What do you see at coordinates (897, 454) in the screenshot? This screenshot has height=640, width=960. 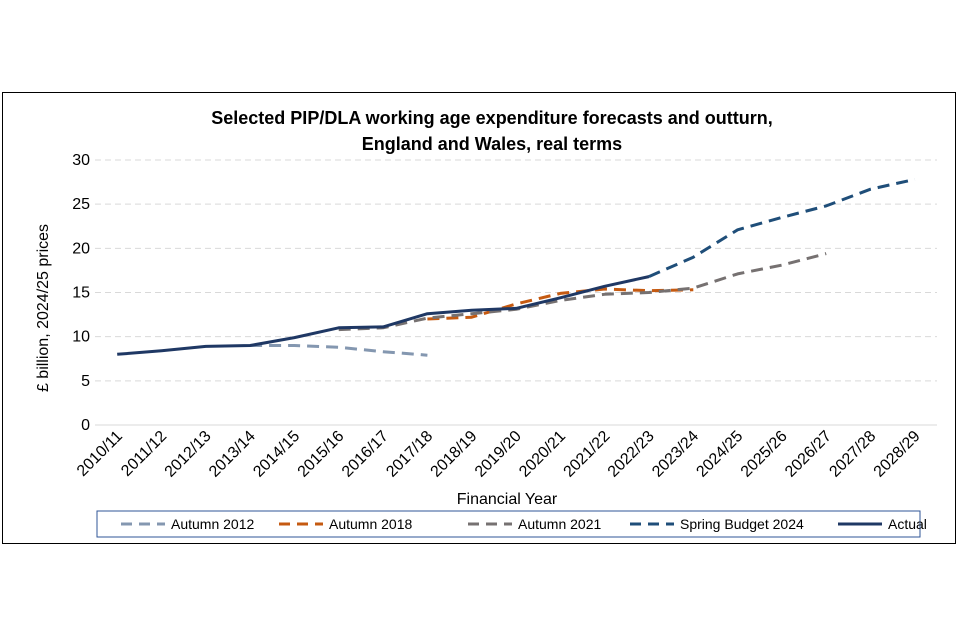 I see `x-tick-label: 2028/29` at bounding box center [897, 454].